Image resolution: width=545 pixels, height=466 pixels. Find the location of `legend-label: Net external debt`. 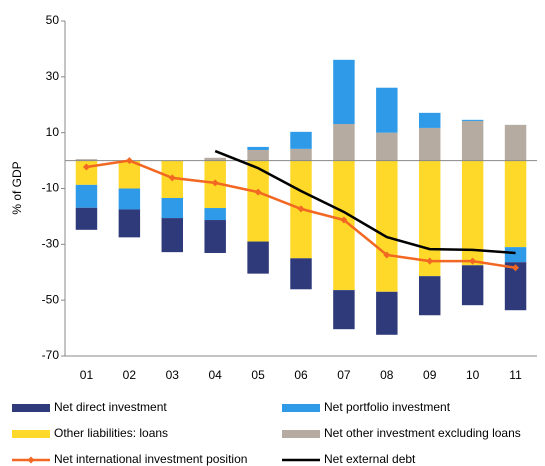

legend-label: Net external debt is located at coordinates (370, 459).